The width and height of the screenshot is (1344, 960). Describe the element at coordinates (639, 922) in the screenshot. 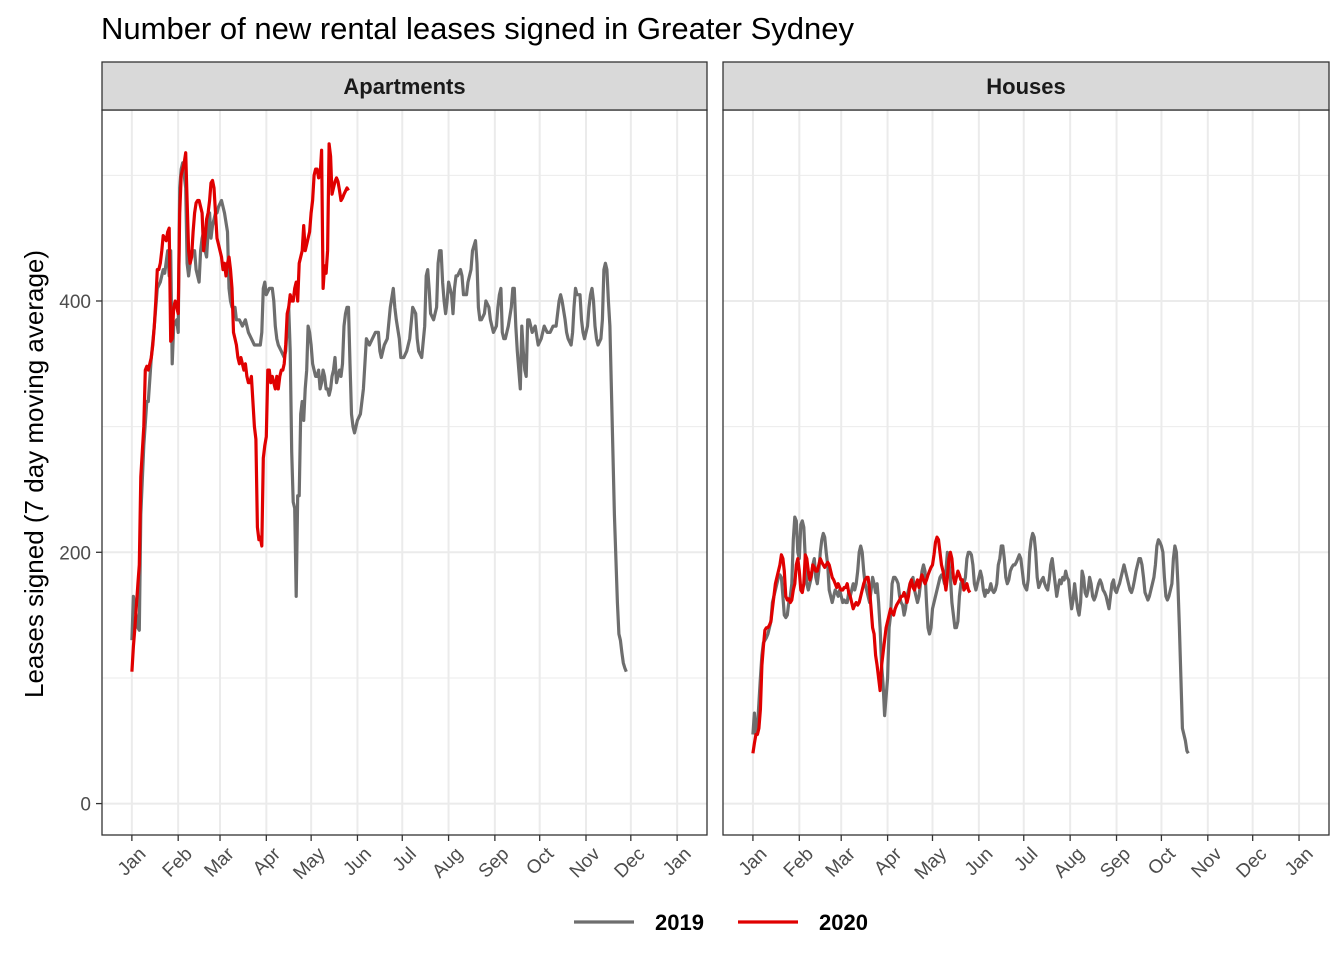

I see `legend-item-2019: 2019` at that location.